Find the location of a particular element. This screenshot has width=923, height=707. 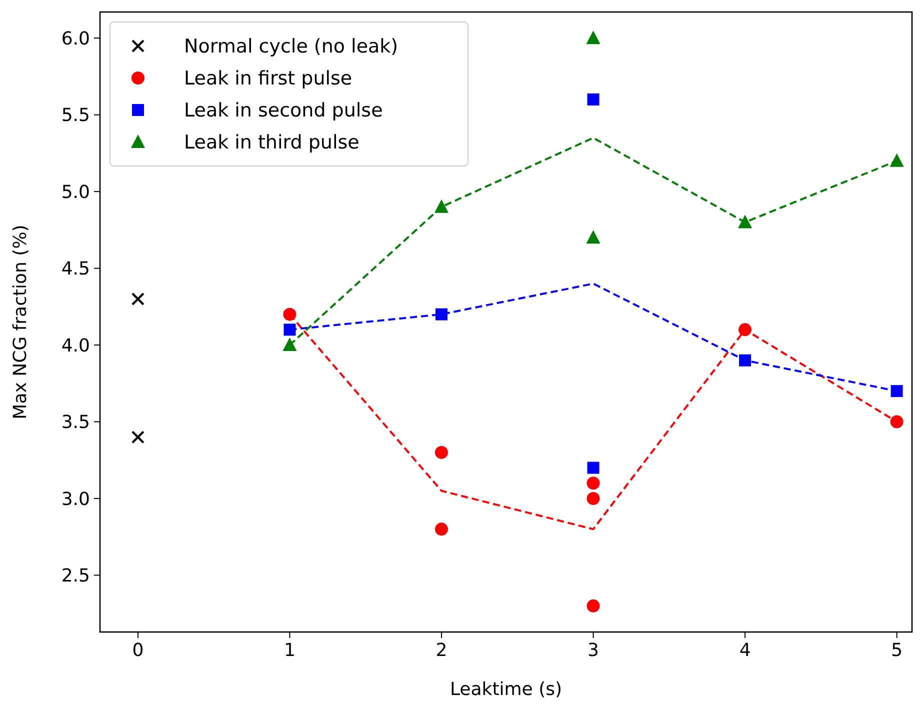

y-tick-label: 4.0 is located at coordinates (75, 345).